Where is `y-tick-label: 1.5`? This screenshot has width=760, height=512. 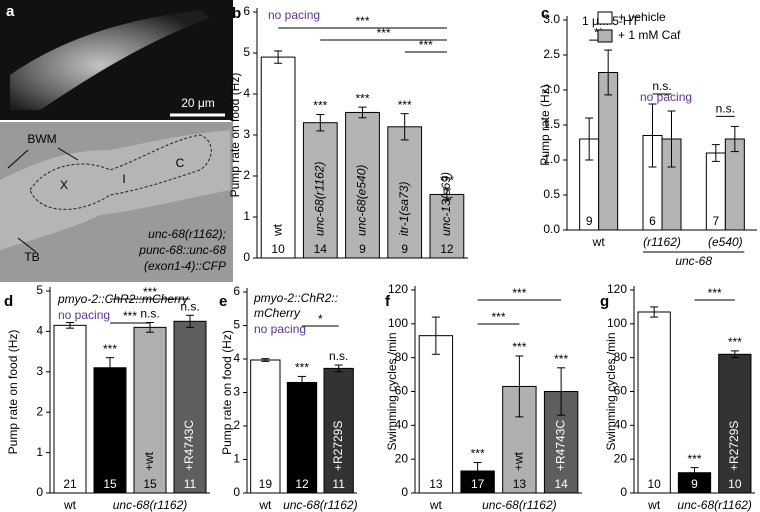 y-tick-label: 1.5 is located at coordinates (551, 124).